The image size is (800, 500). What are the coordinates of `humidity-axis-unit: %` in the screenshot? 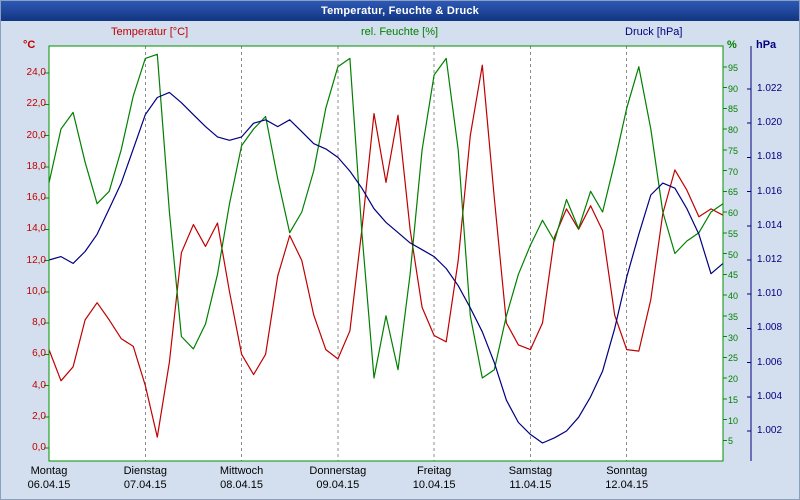 It's located at (732, 45).